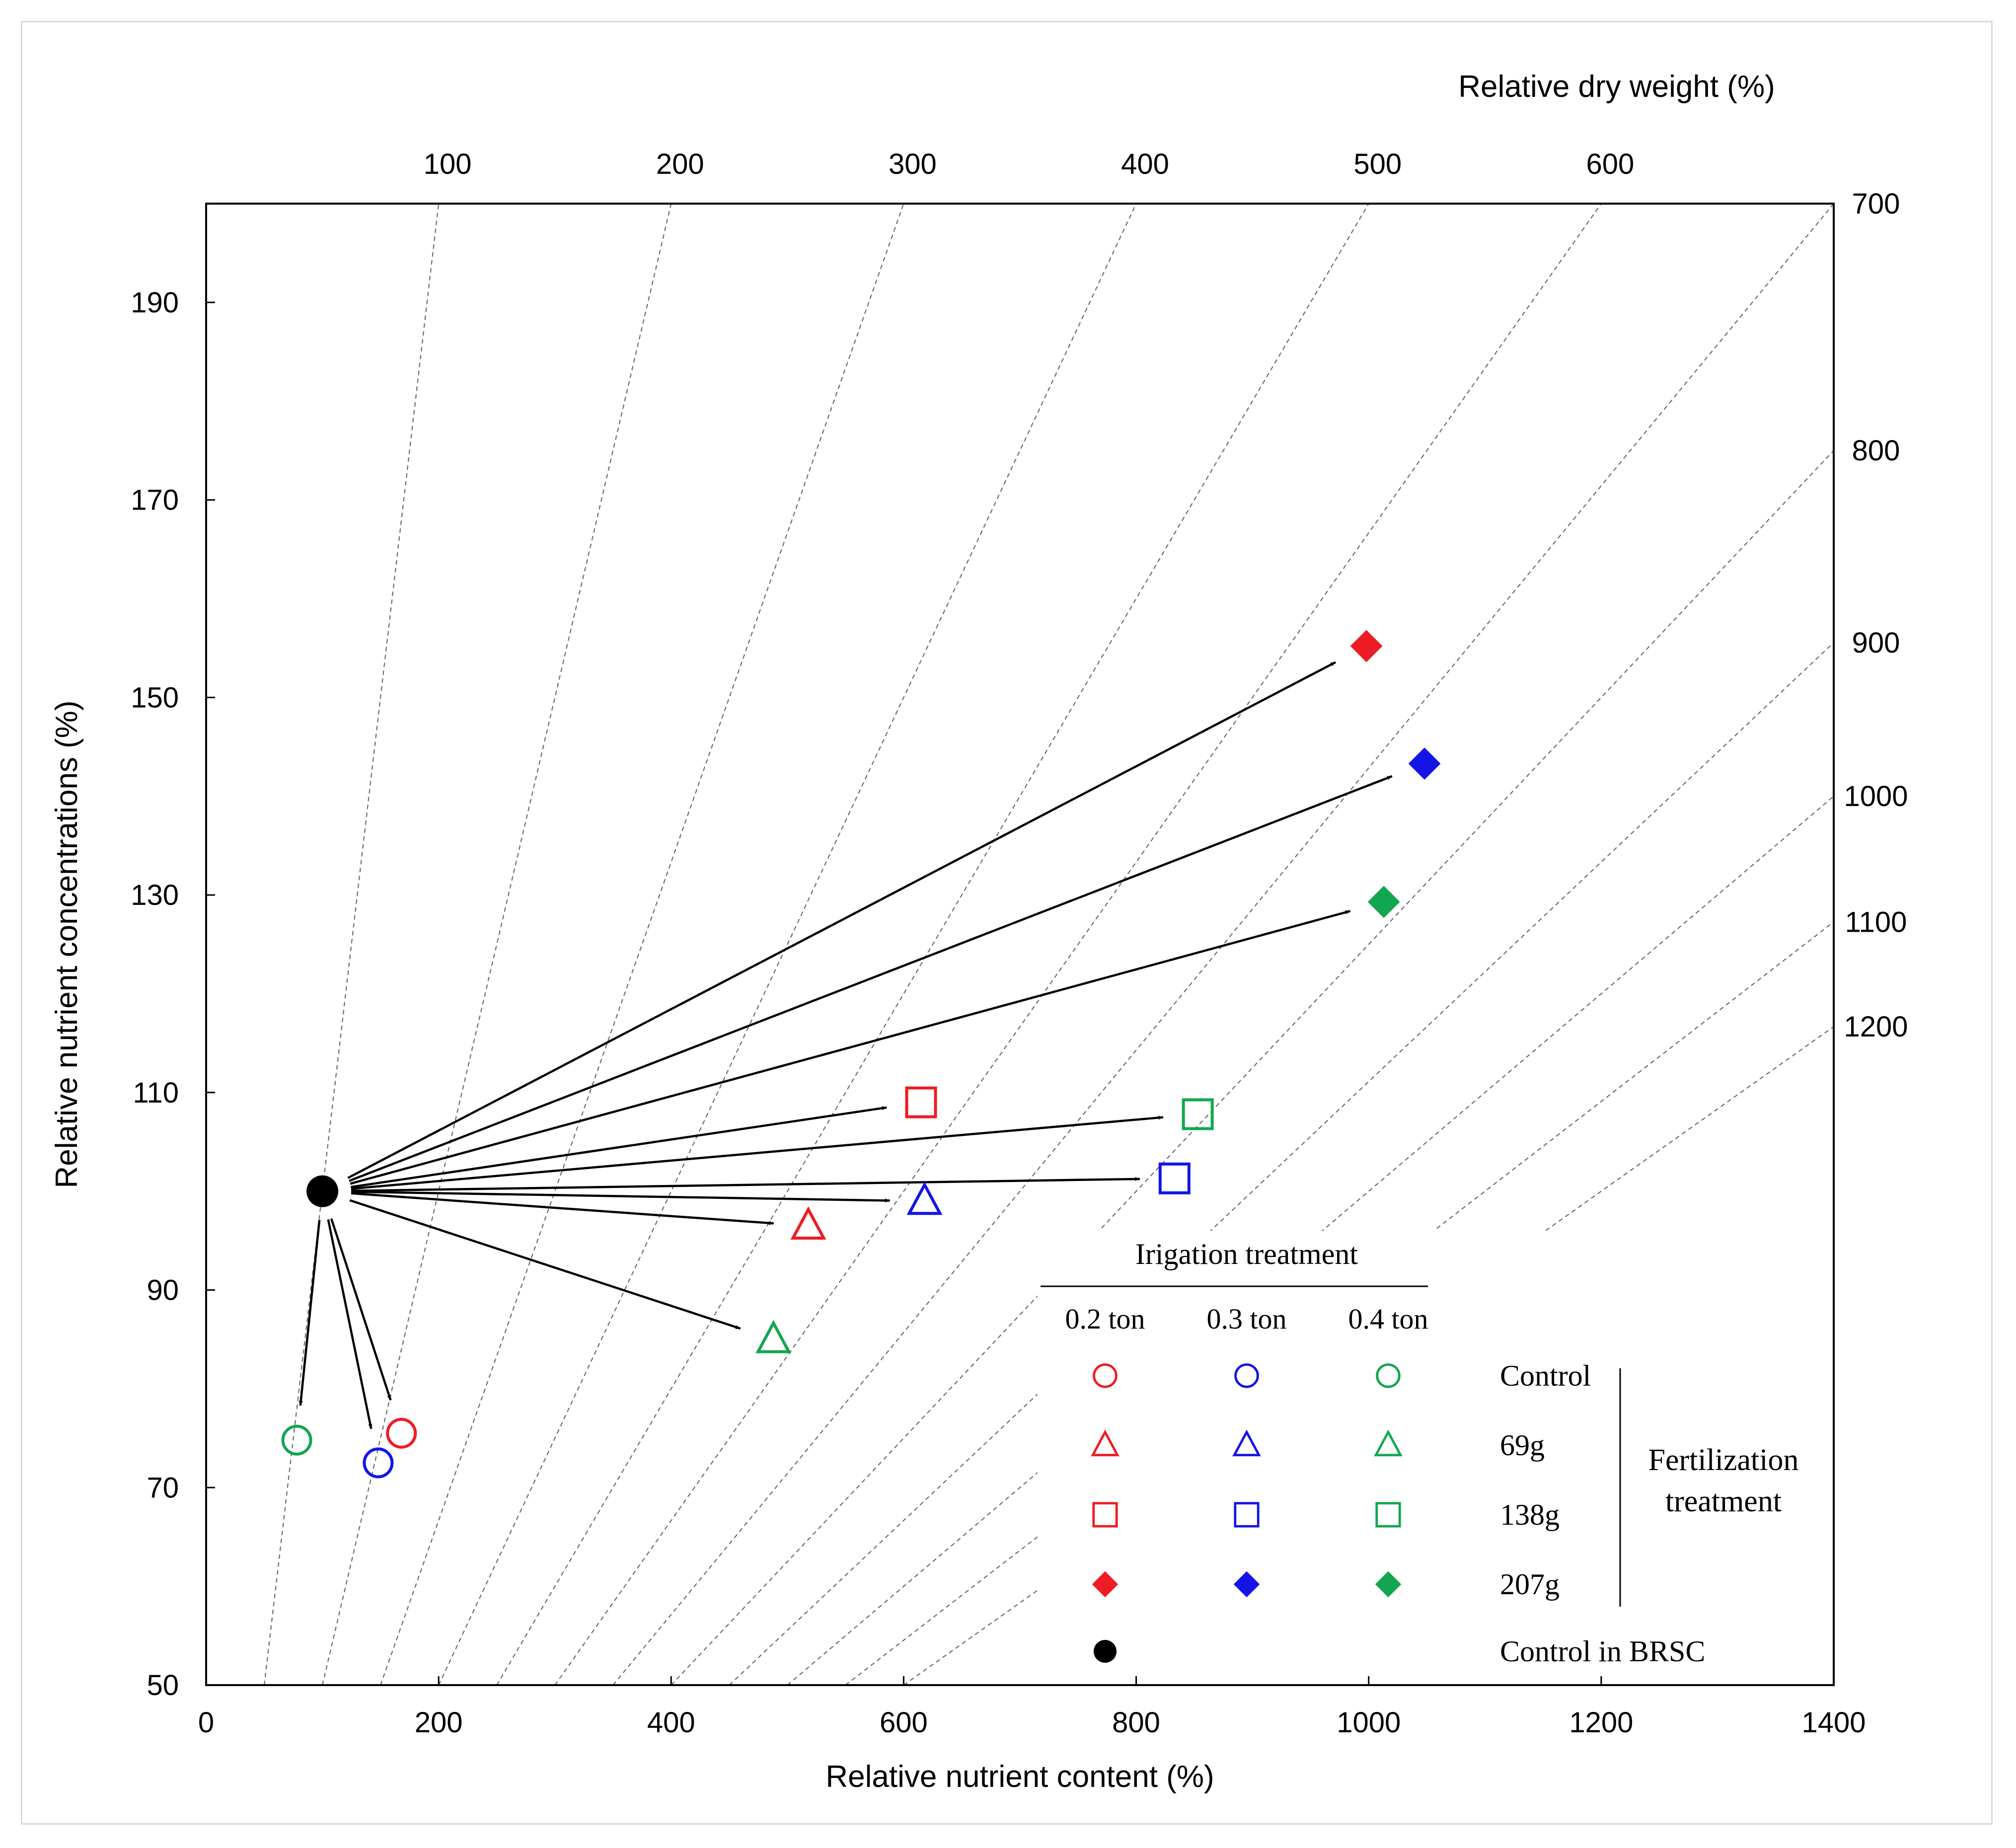 Image resolution: width=2016 pixels, height=1848 pixels. What do you see at coordinates (1876, 922) in the screenshot?
I see `dry-weight-label-1100: 1100` at bounding box center [1876, 922].